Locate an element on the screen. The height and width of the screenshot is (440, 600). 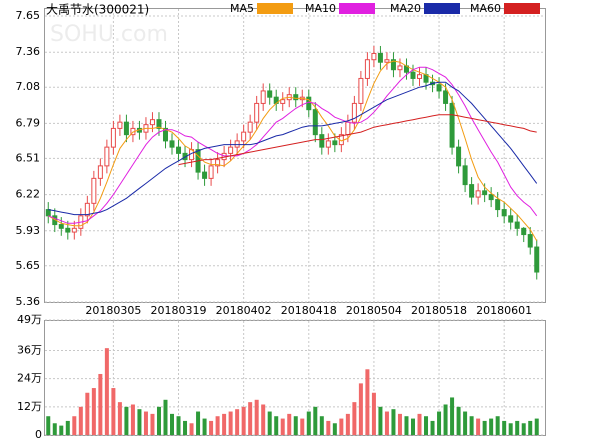
y2-tick-label: 49万 is located at coordinates (29, 319).